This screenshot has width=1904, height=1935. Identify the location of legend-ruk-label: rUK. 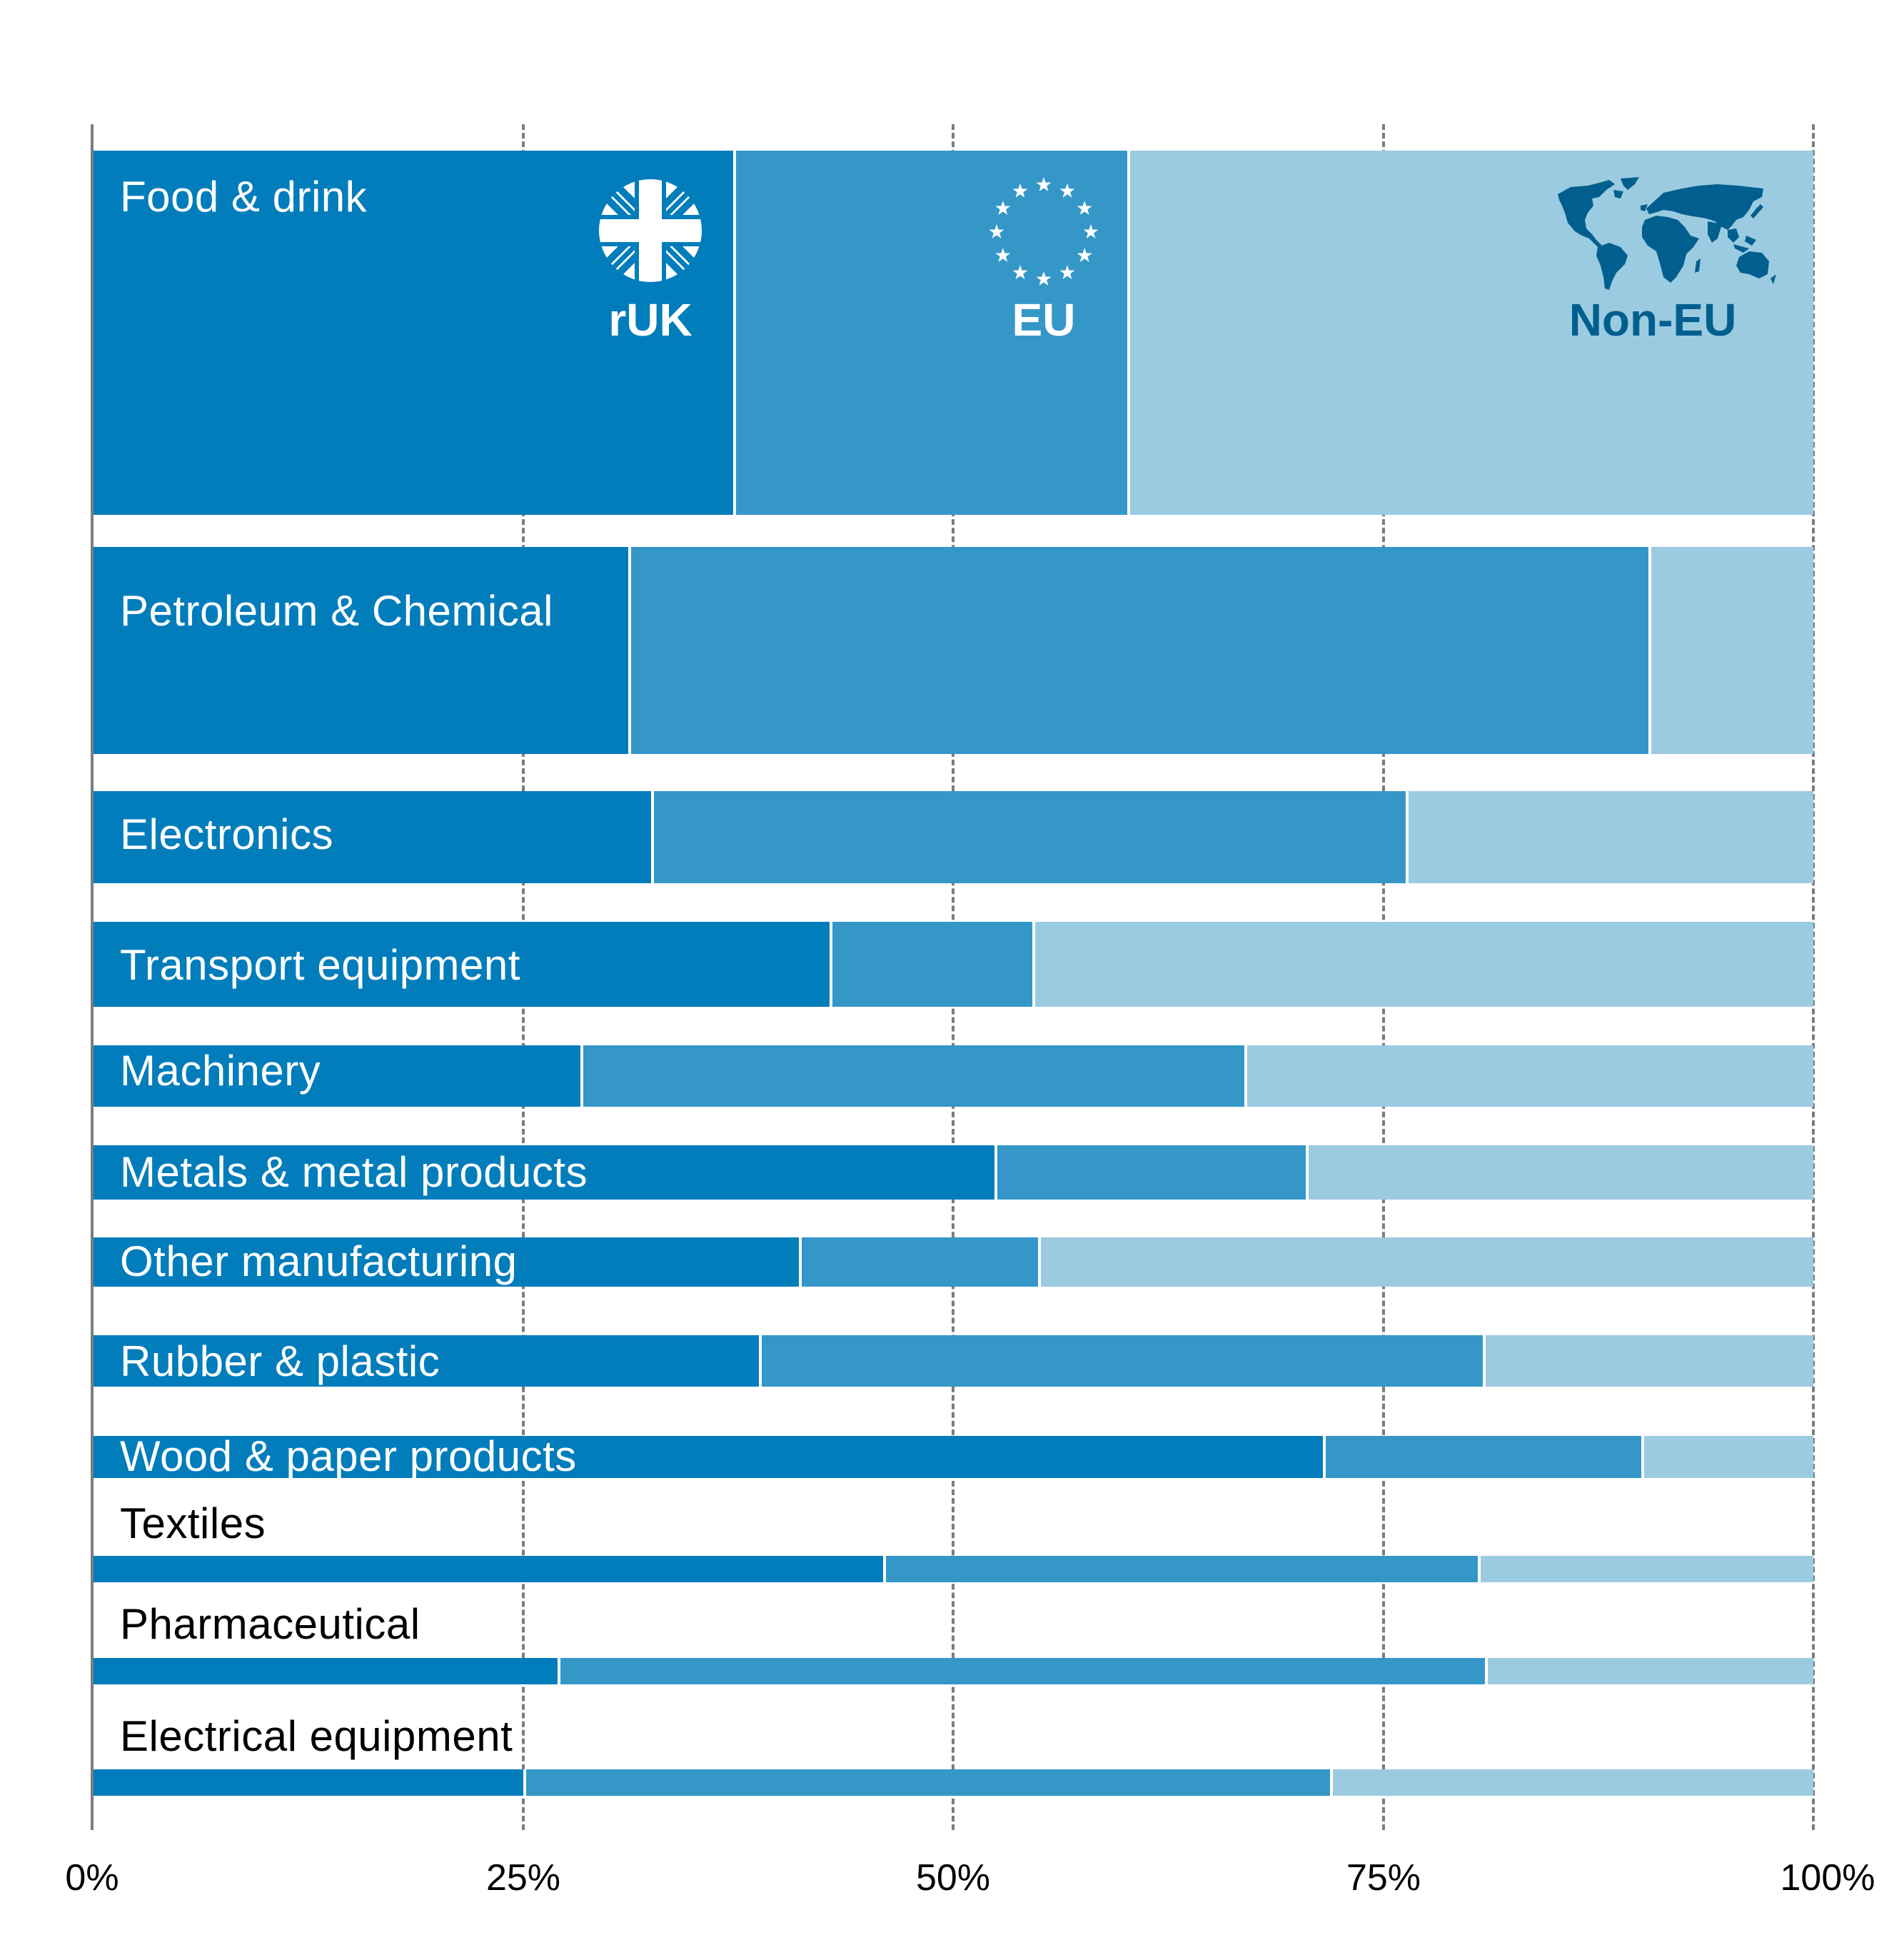
(650, 320).